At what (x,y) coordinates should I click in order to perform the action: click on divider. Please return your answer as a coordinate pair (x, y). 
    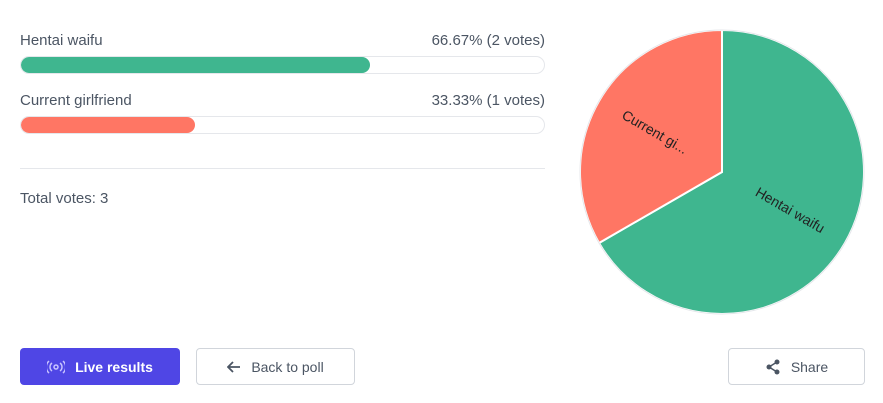
    Looking at the image, I should click on (282, 168).